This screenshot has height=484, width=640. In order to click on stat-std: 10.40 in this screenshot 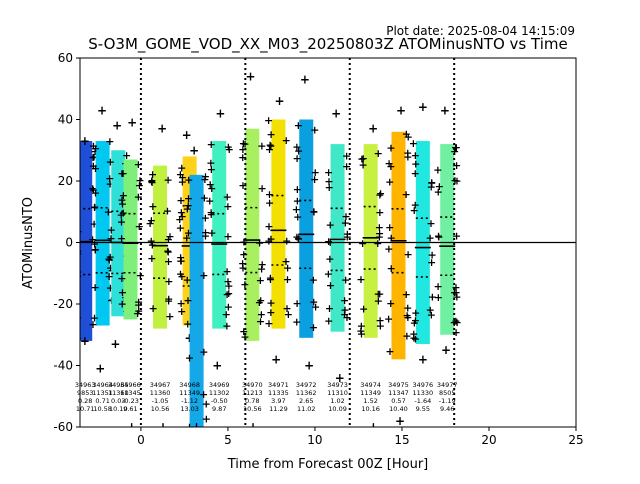, I will do `click(398, 409)`.